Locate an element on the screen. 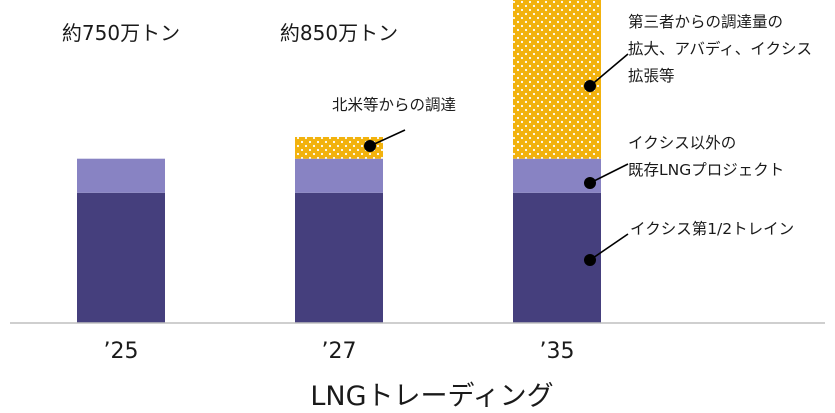 The image size is (835, 413). annotation-text: 北米等からの調達 is located at coordinates (394, 105).